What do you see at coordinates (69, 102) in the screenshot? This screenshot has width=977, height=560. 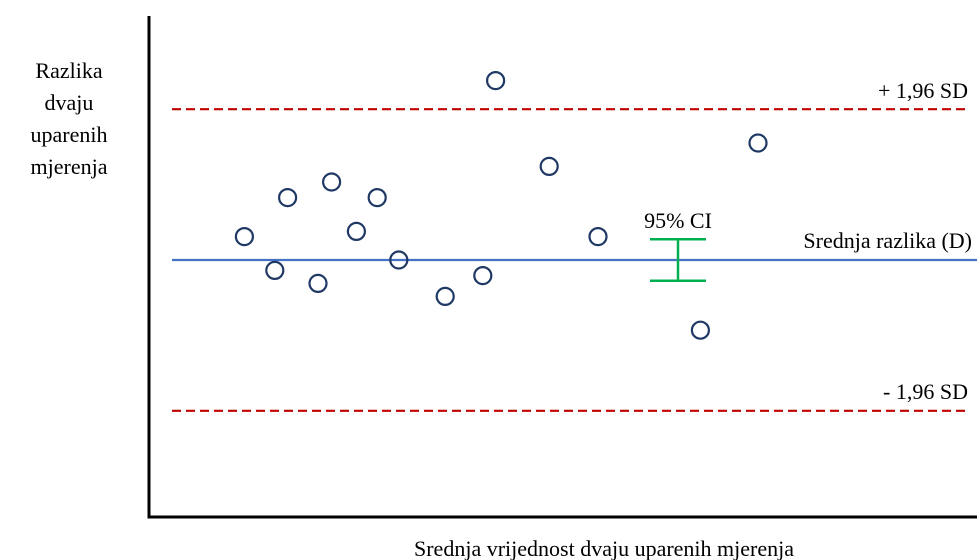 I see `y-axis-title-line-2: dvaju` at bounding box center [69, 102].